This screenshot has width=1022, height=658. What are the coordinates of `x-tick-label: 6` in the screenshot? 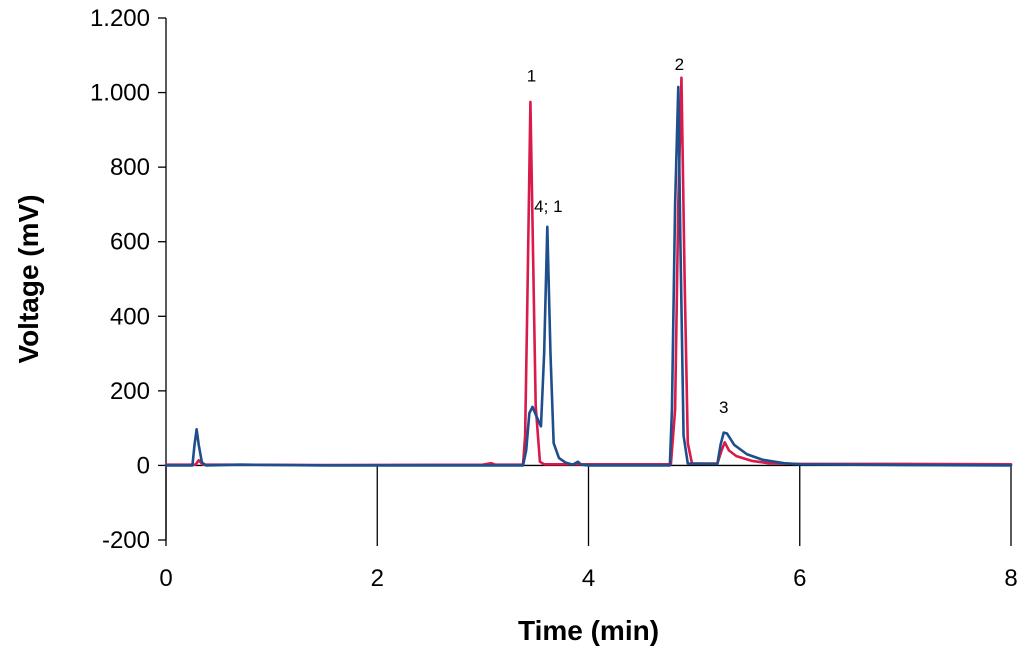 It's located at (799, 578).